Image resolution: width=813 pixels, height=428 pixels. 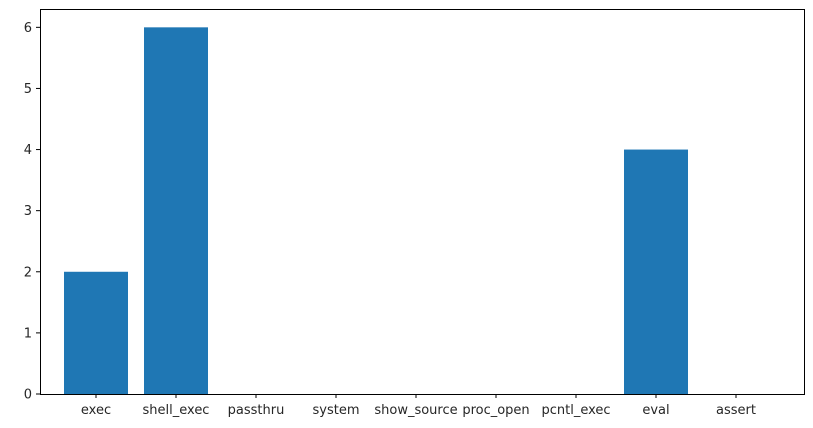 I want to click on y-tick-label: 4, so click(x=28, y=150).